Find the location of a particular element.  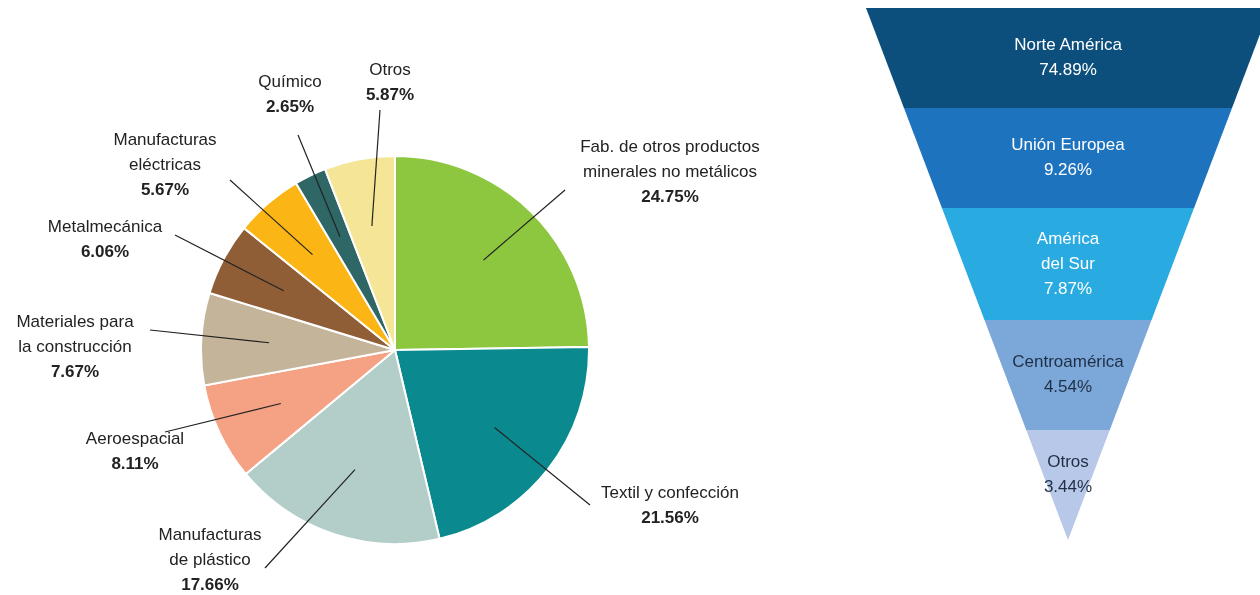

data-label: 5.87% is located at coordinates (390, 95).